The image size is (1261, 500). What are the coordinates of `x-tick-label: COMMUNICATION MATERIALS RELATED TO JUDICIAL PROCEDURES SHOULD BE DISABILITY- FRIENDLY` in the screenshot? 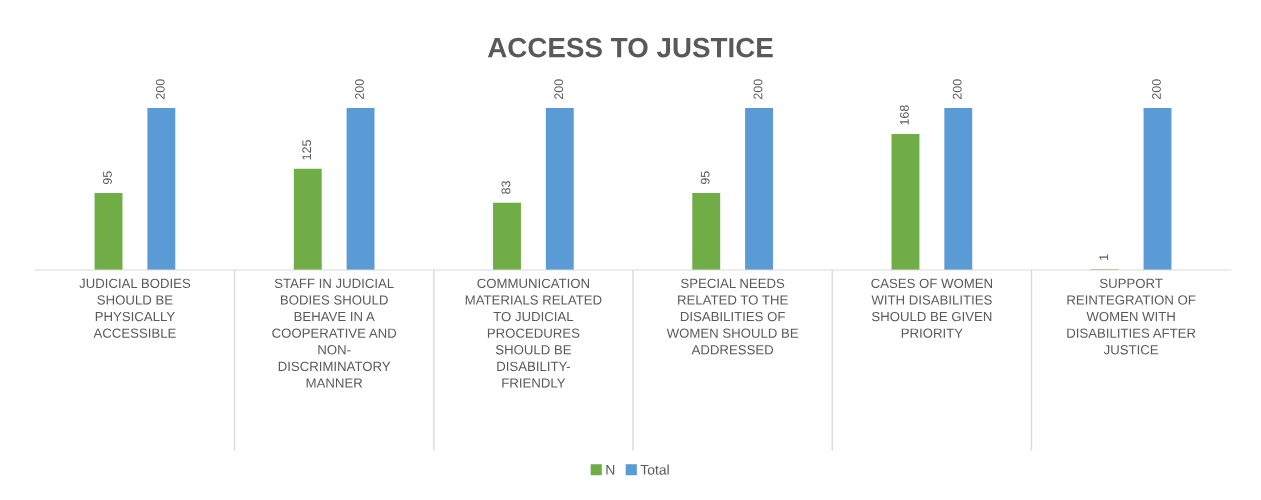 It's located at (533, 333).